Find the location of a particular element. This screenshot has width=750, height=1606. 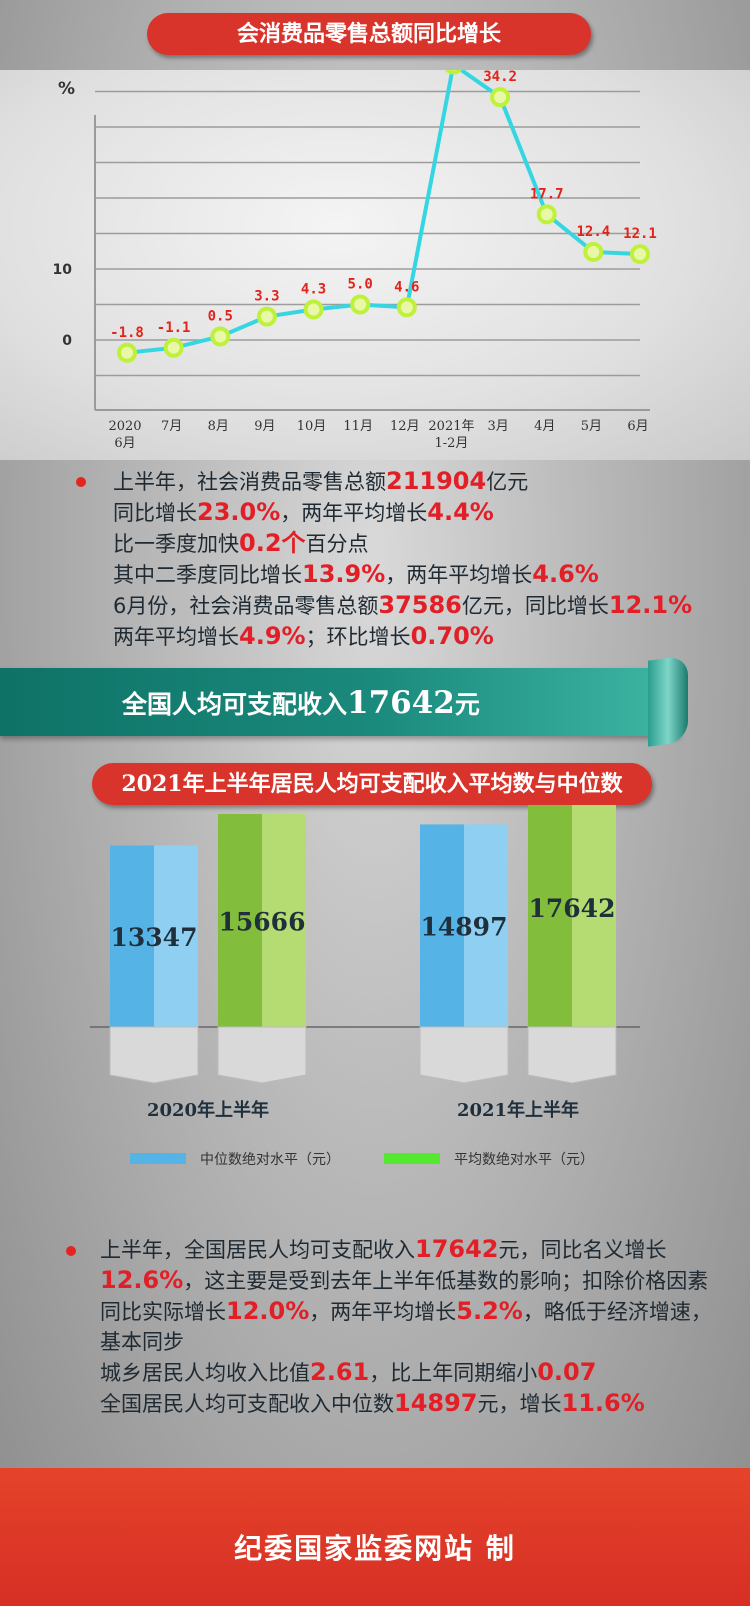

stat-text: 元，同比名义增长 is located at coordinates (582, 1250).